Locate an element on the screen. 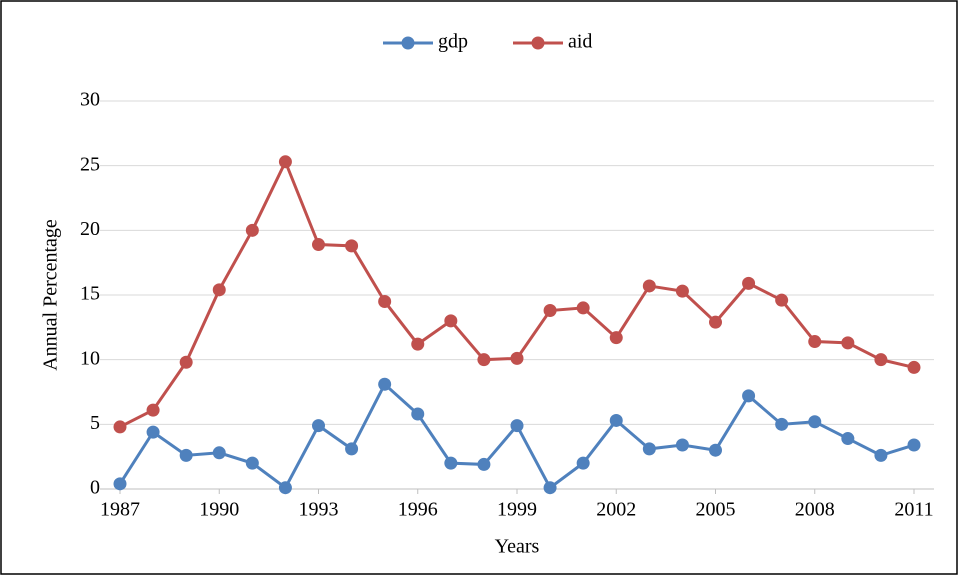 The height and width of the screenshot is (577, 960). legend-label: gdp is located at coordinates (453, 42).